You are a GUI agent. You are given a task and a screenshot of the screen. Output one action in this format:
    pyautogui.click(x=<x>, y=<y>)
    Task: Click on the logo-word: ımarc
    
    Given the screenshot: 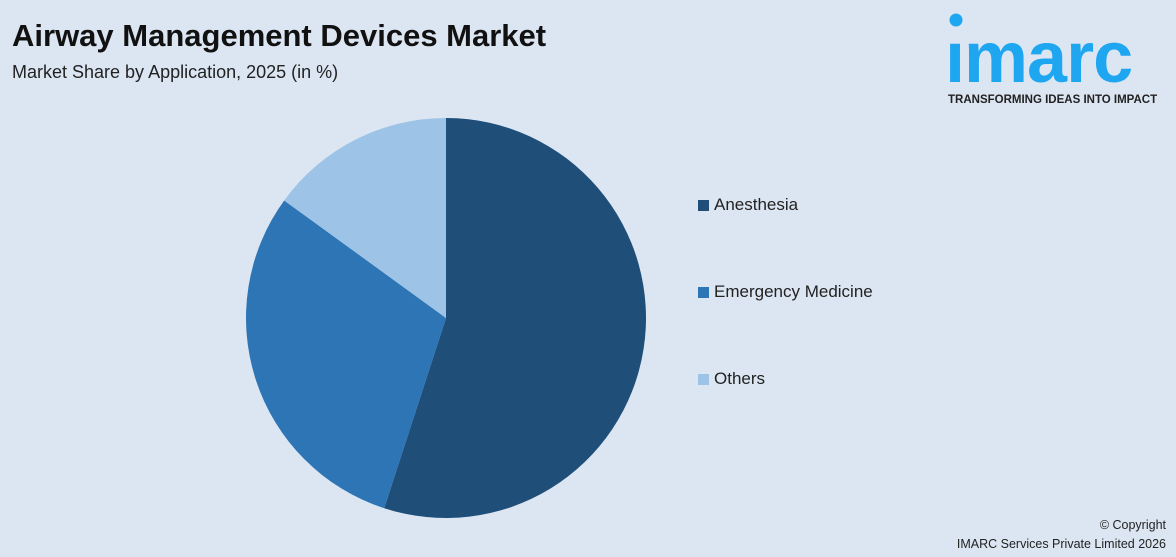 What is the action you would take?
    pyautogui.click(x=1039, y=58)
    